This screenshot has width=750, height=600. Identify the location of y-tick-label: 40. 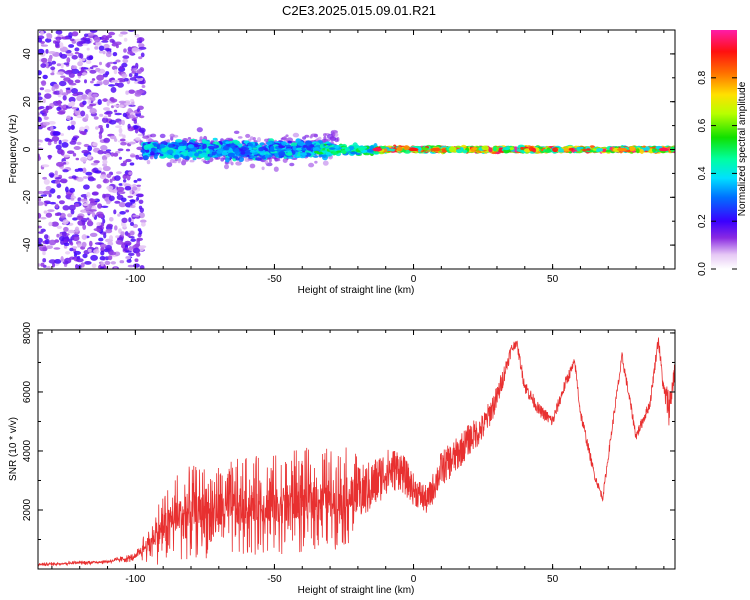
(27, 54).